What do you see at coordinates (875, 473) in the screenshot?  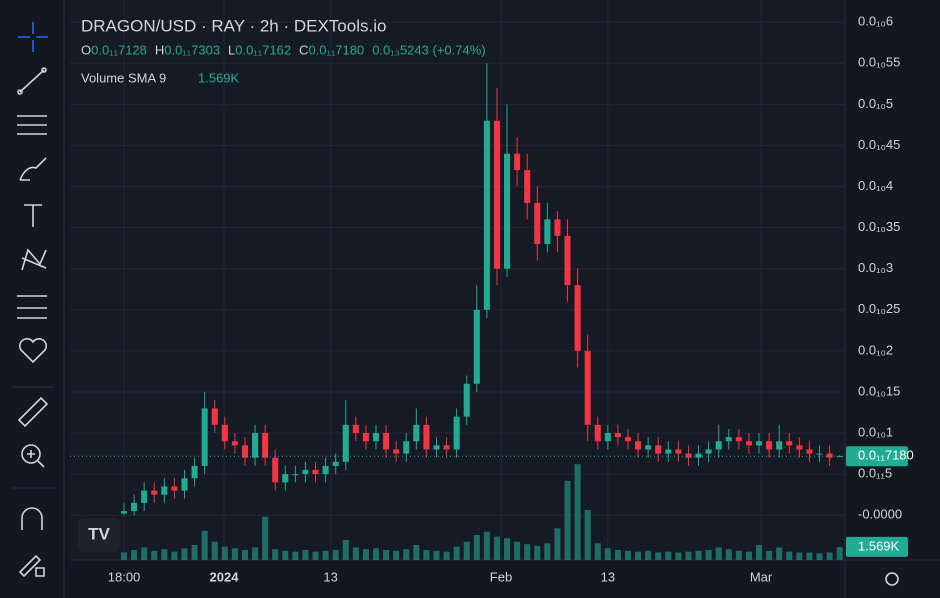 I see `y-tick-label: 0.0₁₁5` at bounding box center [875, 473].